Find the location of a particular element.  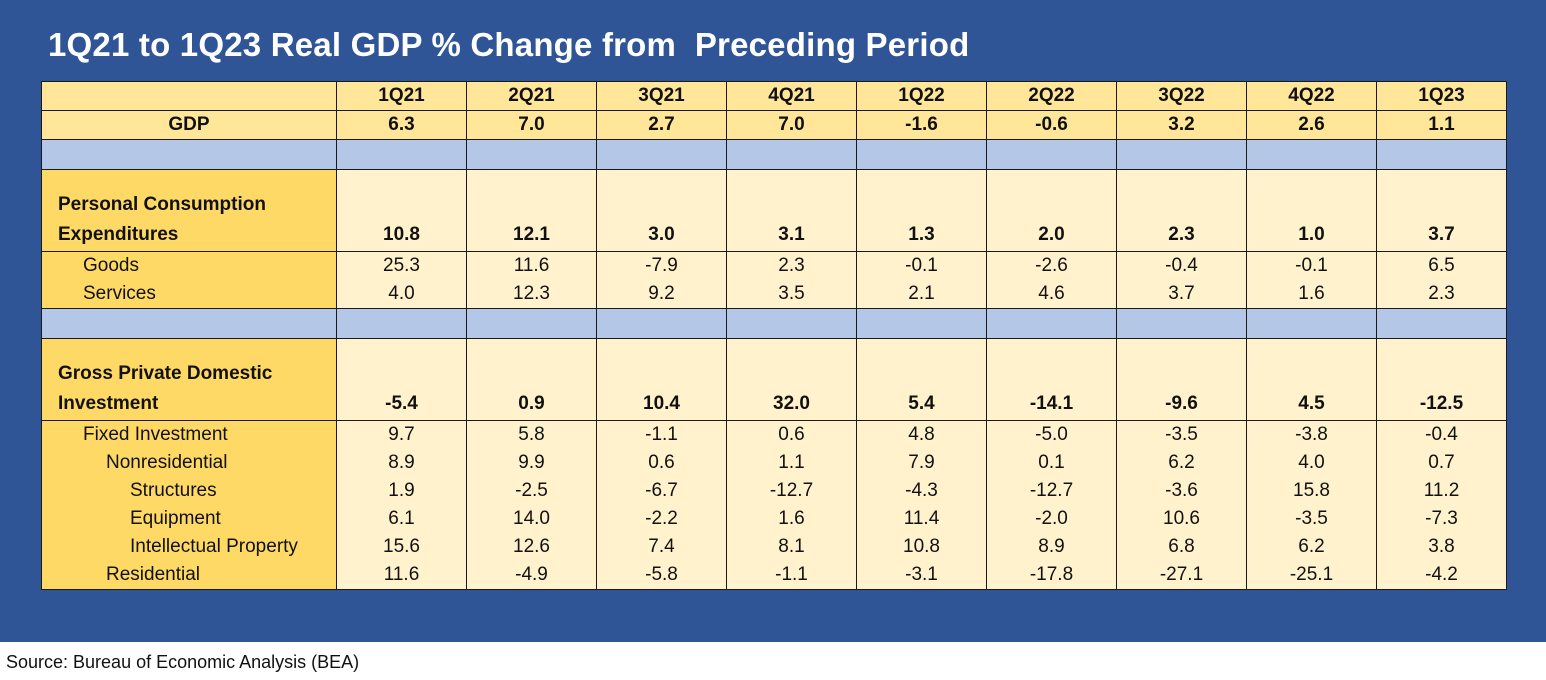

row-label: GDP is located at coordinates (189, 125).